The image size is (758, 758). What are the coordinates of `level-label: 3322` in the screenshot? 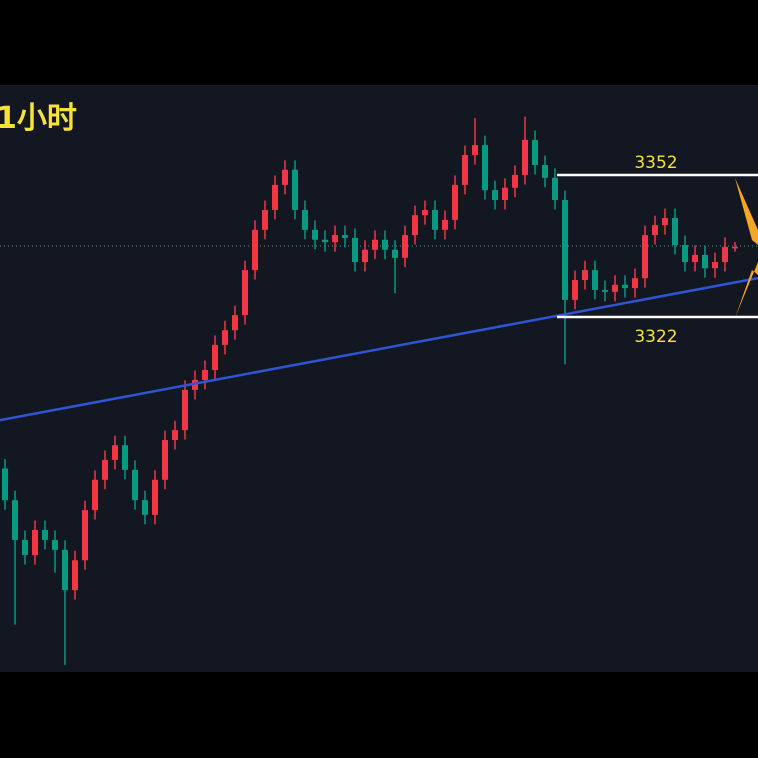 It's located at (655, 337).